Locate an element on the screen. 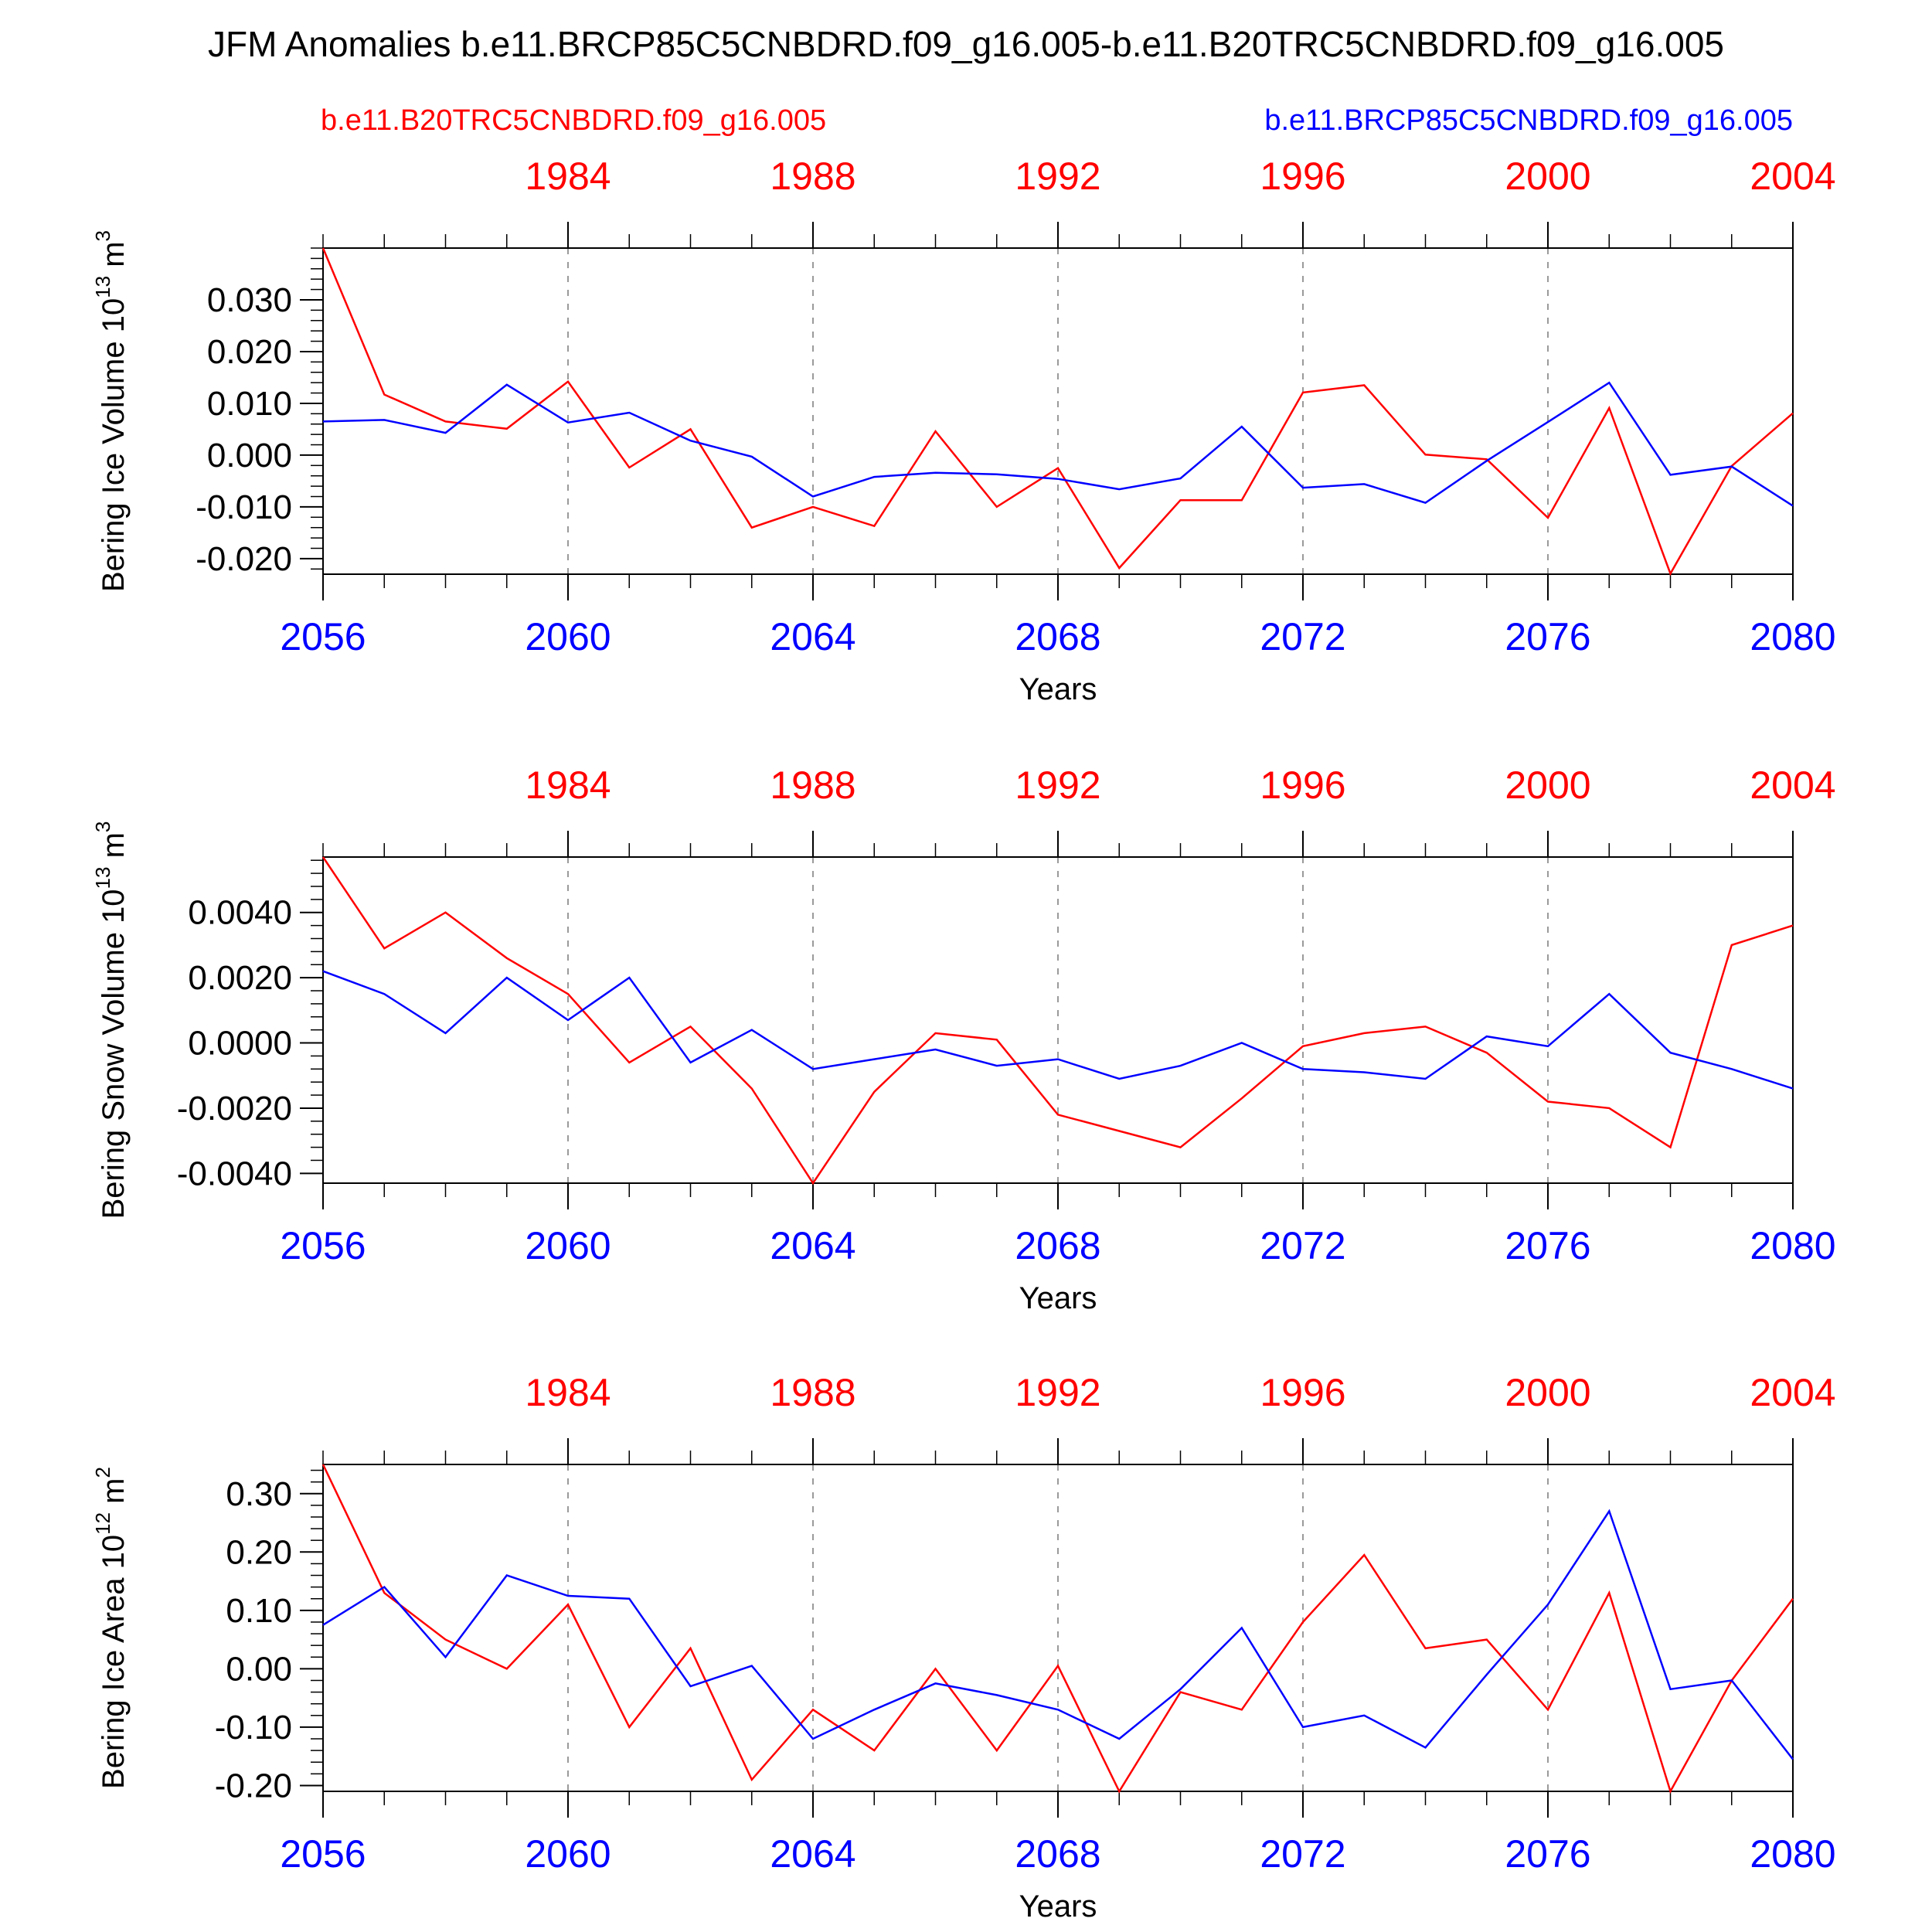 Image resolution: width=1932 pixels, height=1932 pixels. y-axis-title-part: 12 is located at coordinates (103, 1524).